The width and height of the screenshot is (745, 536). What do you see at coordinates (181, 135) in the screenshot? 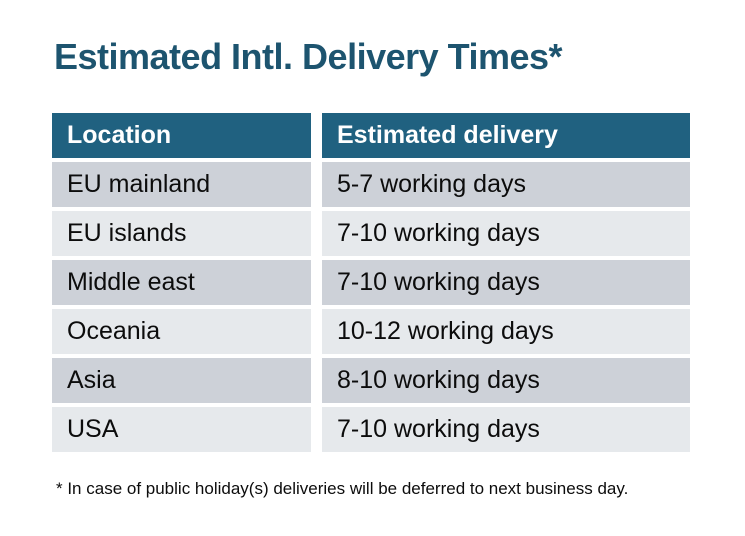
I see `column-header-location: Location` at bounding box center [181, 135].